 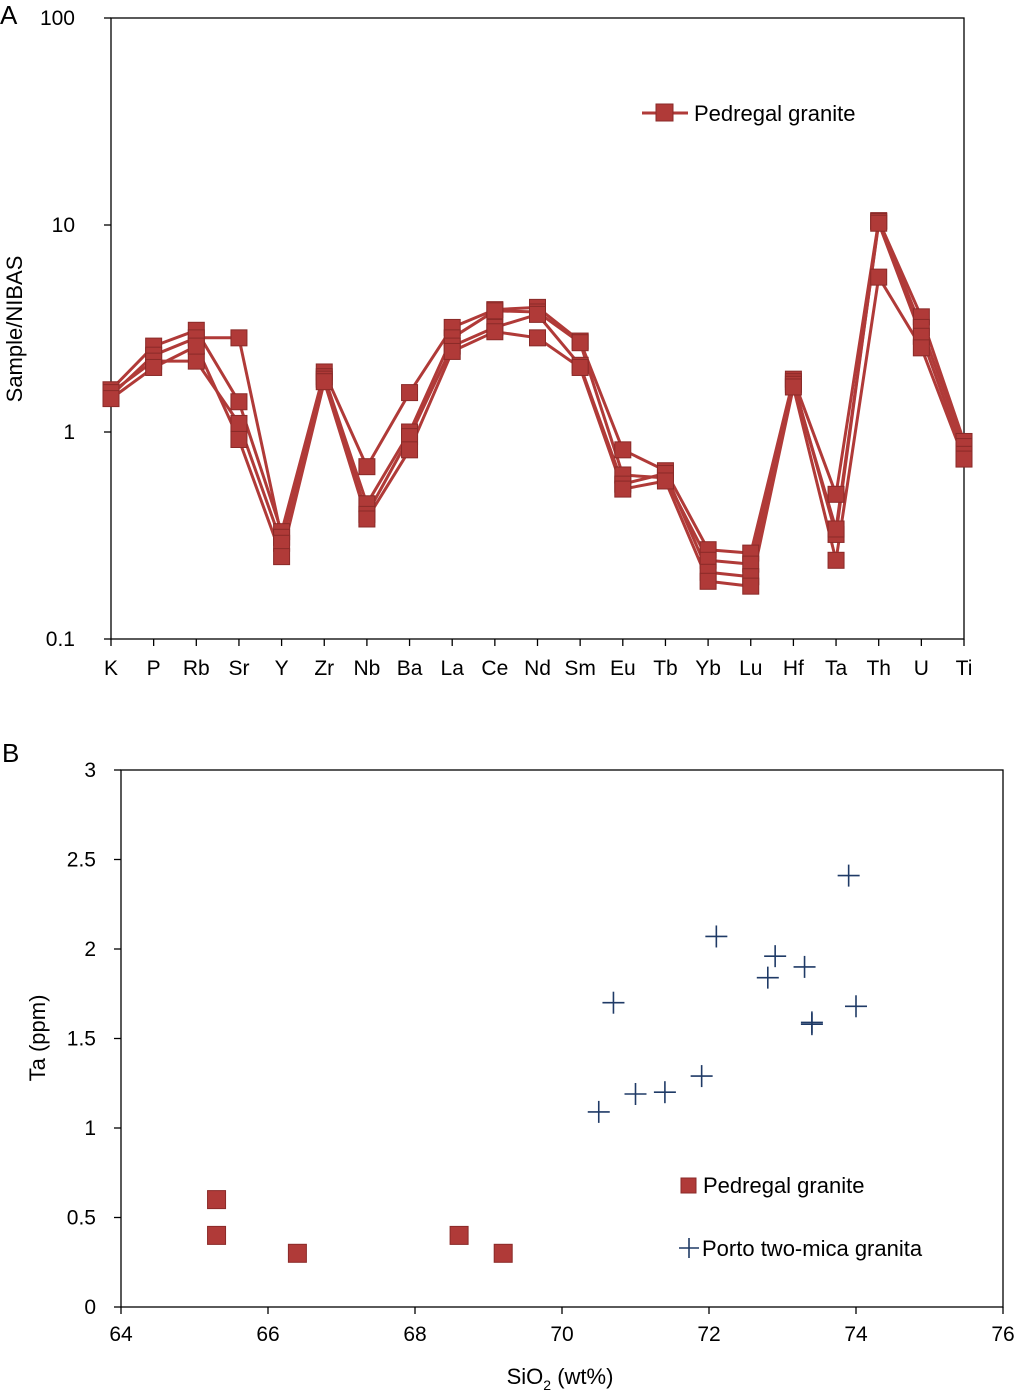 I want to click on panel-b-legend-label-2: Porto two-mica granita, so click(x=812, y=1248).